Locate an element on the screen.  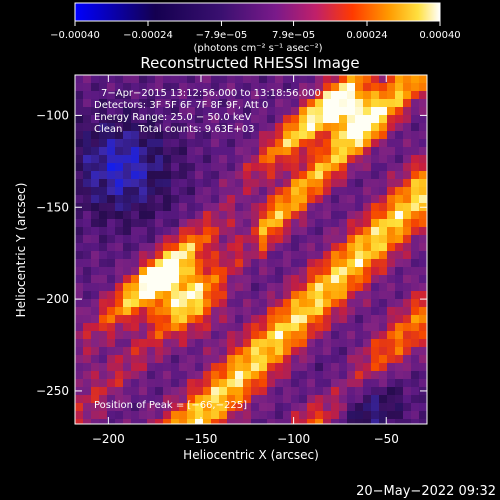
colorbar-units-label: (photons cm⁻² s⁻¹ asec⁻²) is located at coordinates (257, 48).